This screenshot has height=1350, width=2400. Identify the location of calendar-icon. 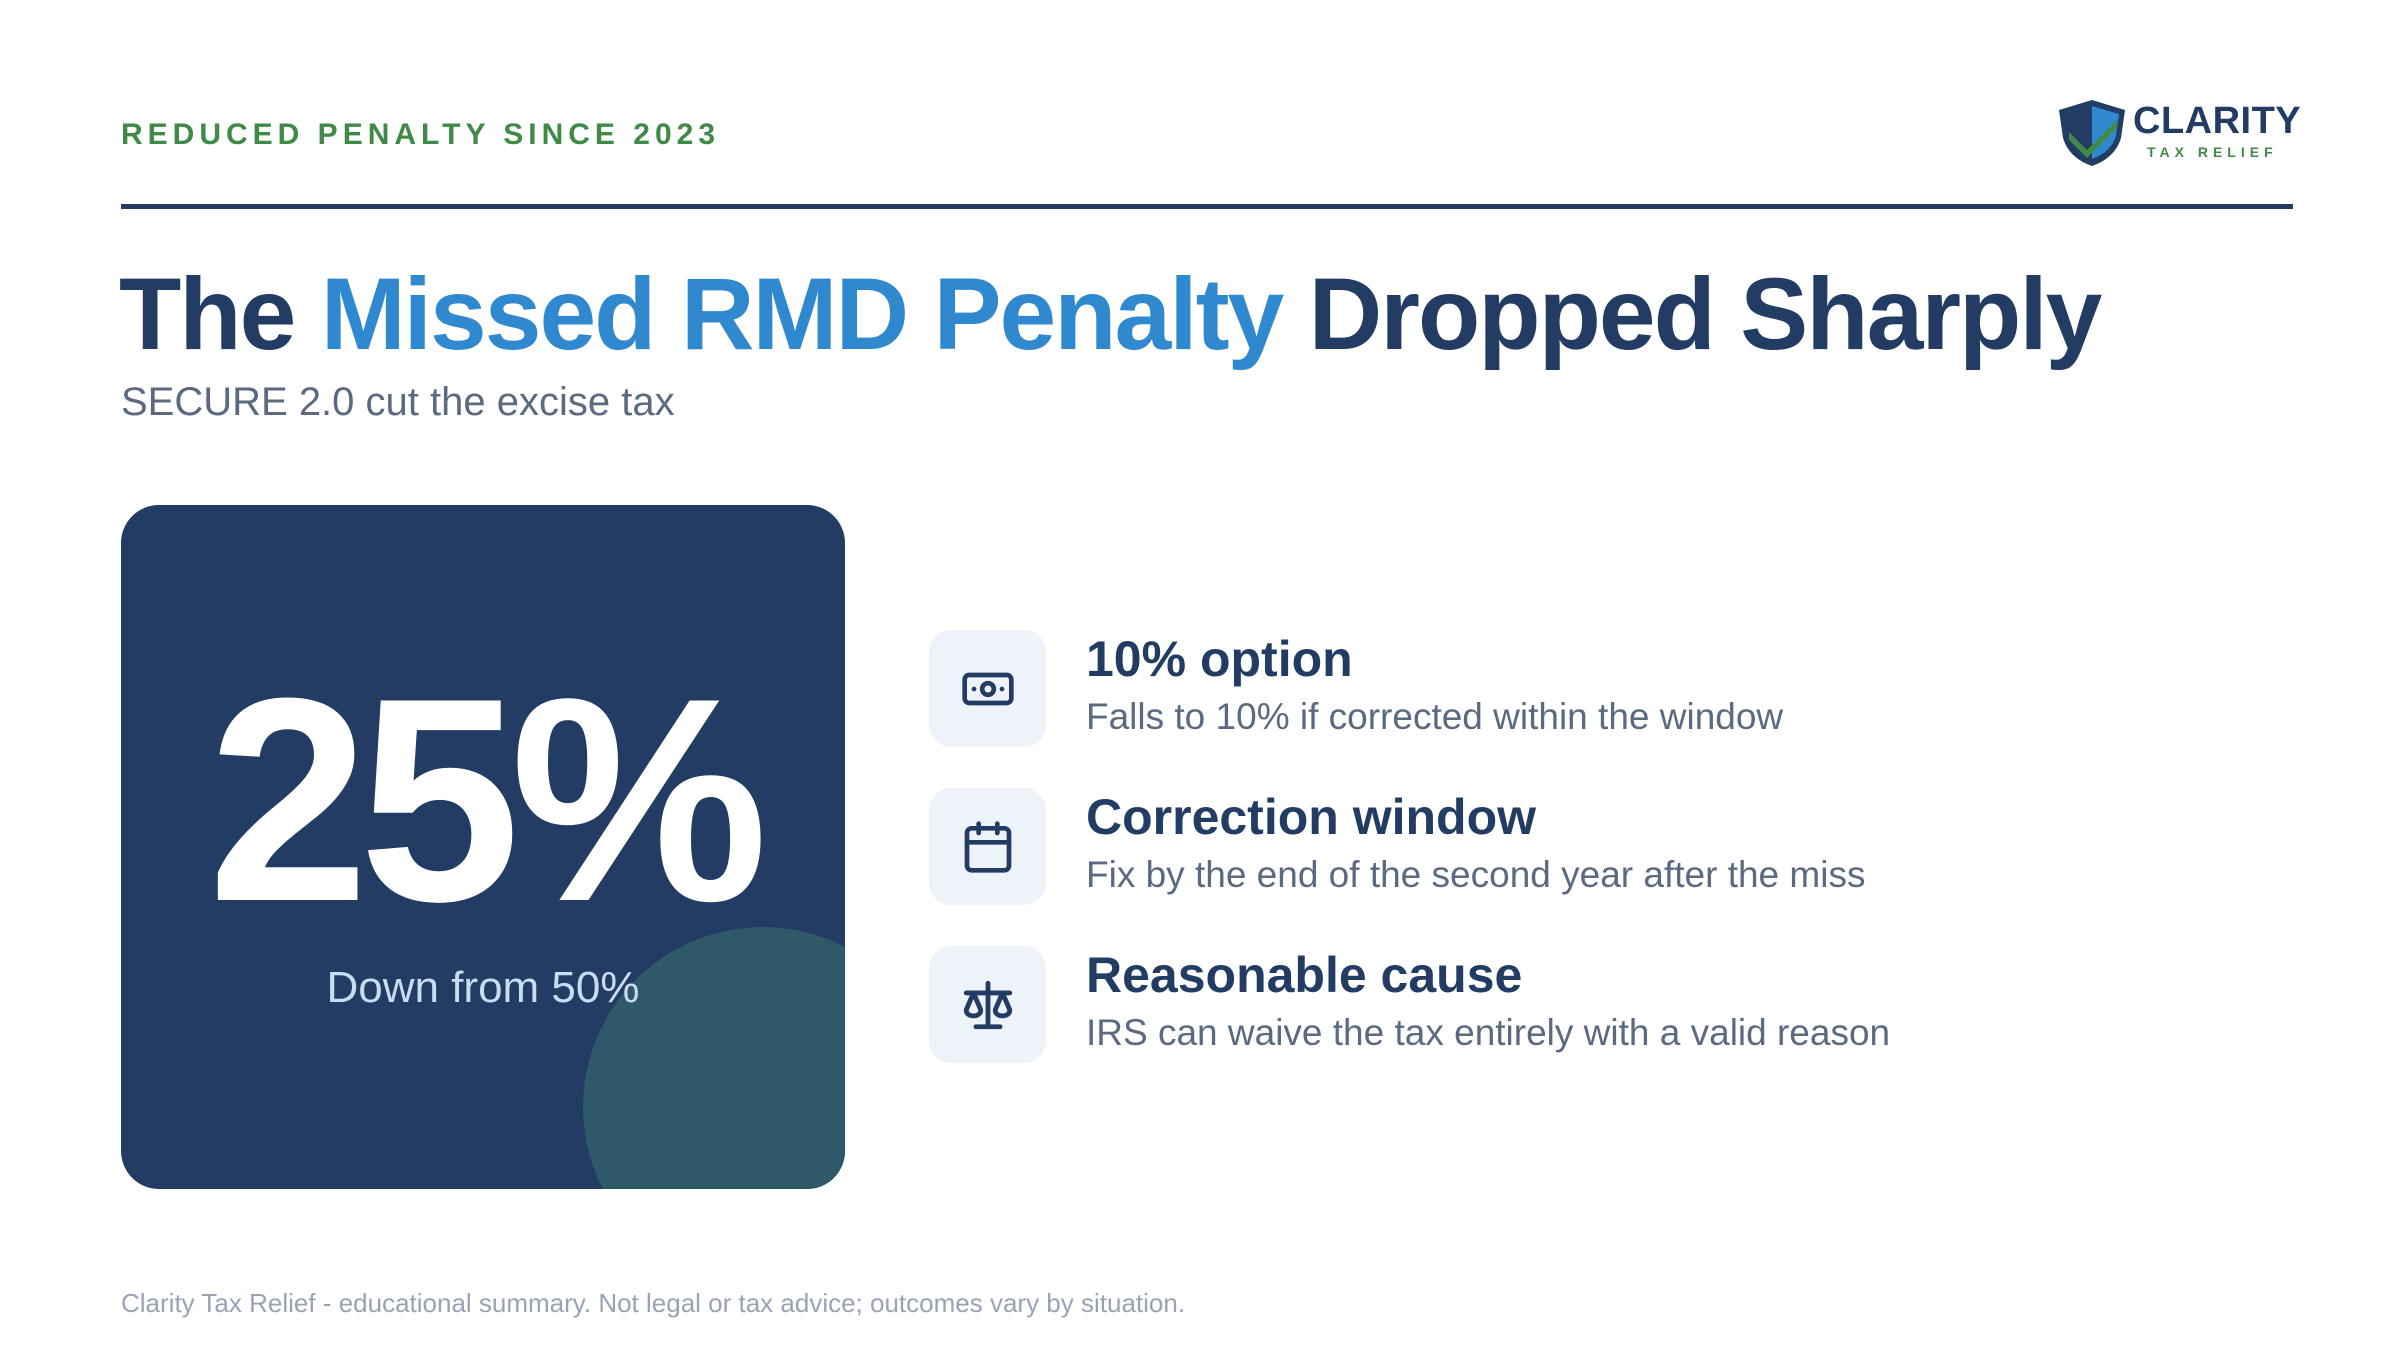
(987, 846).